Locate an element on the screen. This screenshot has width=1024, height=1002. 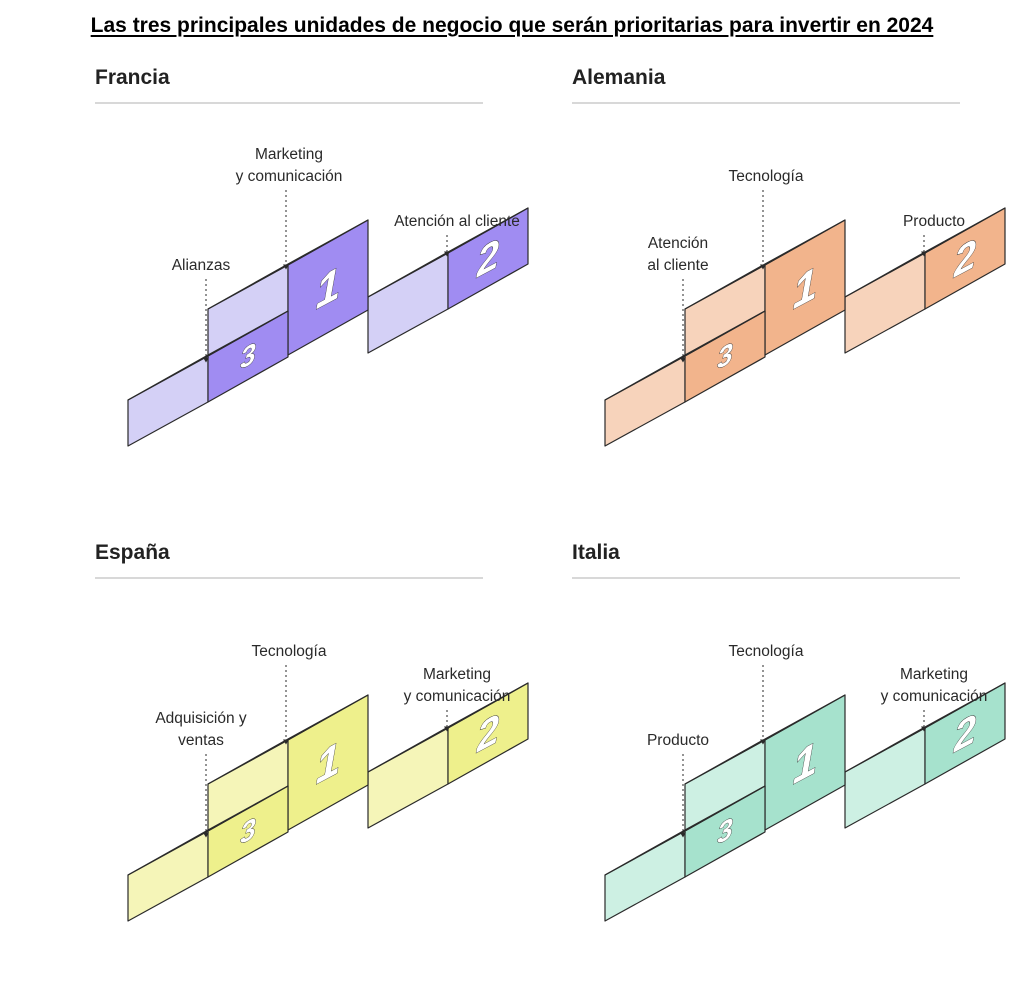
panel-title: Francia is located at coordinates (132, 77).